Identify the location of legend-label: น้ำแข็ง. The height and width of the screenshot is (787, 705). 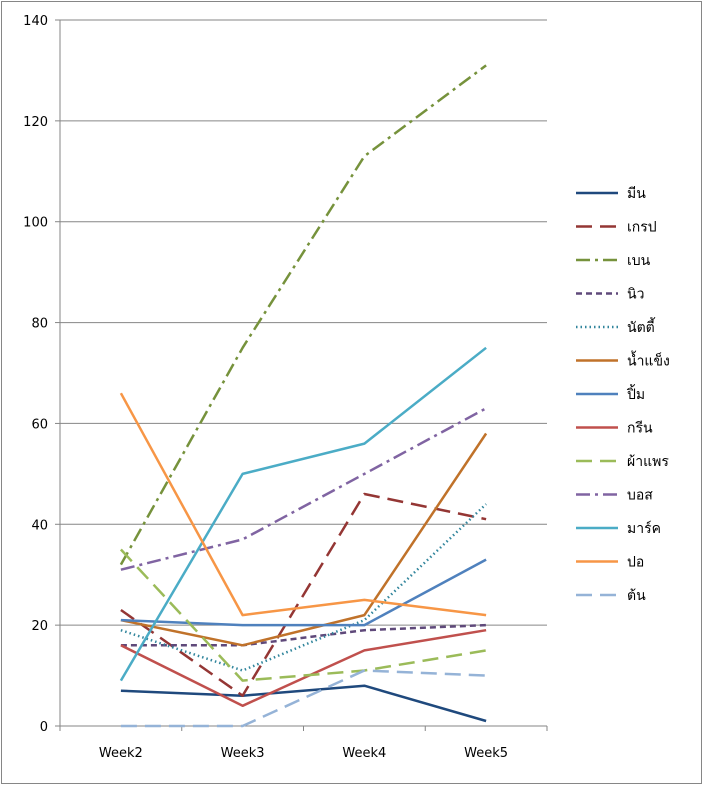
(648, 360).